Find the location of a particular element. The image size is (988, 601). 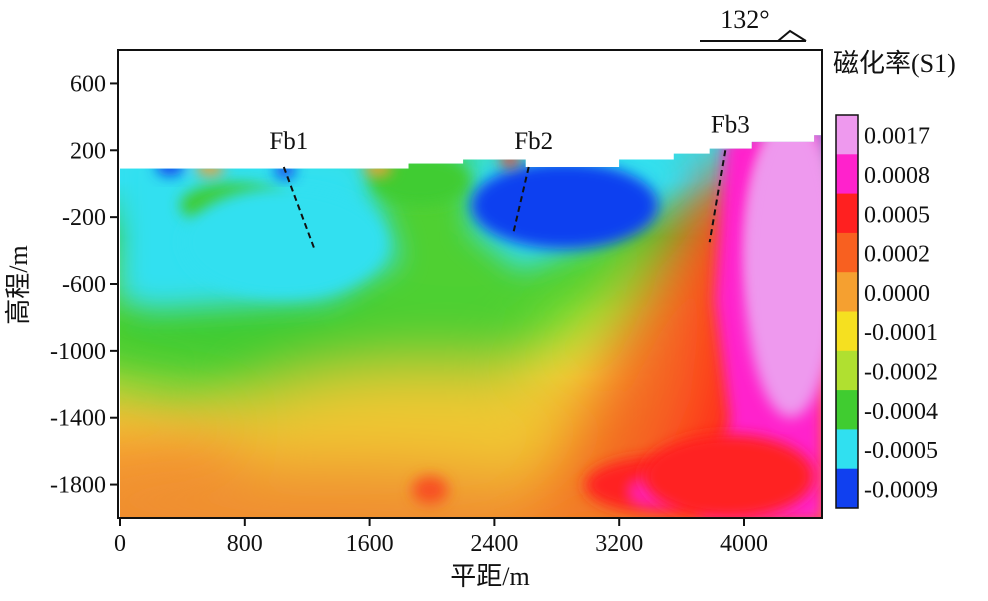

colorbar-label: 0.0005 is located at coordinates (897, 215).